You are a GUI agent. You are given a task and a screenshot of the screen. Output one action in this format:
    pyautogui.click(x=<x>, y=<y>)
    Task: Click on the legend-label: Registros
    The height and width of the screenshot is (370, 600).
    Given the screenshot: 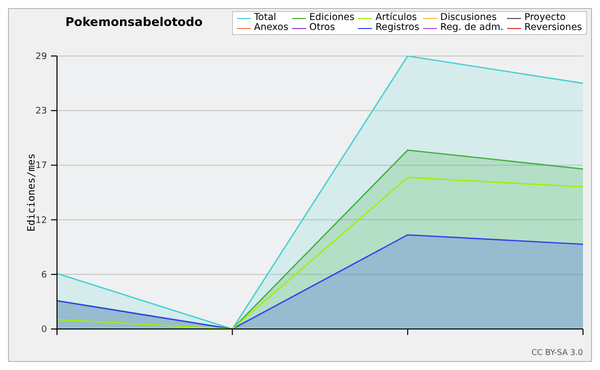 What is the action you would take?
    pyautogui.click(x=397, y=27)
    